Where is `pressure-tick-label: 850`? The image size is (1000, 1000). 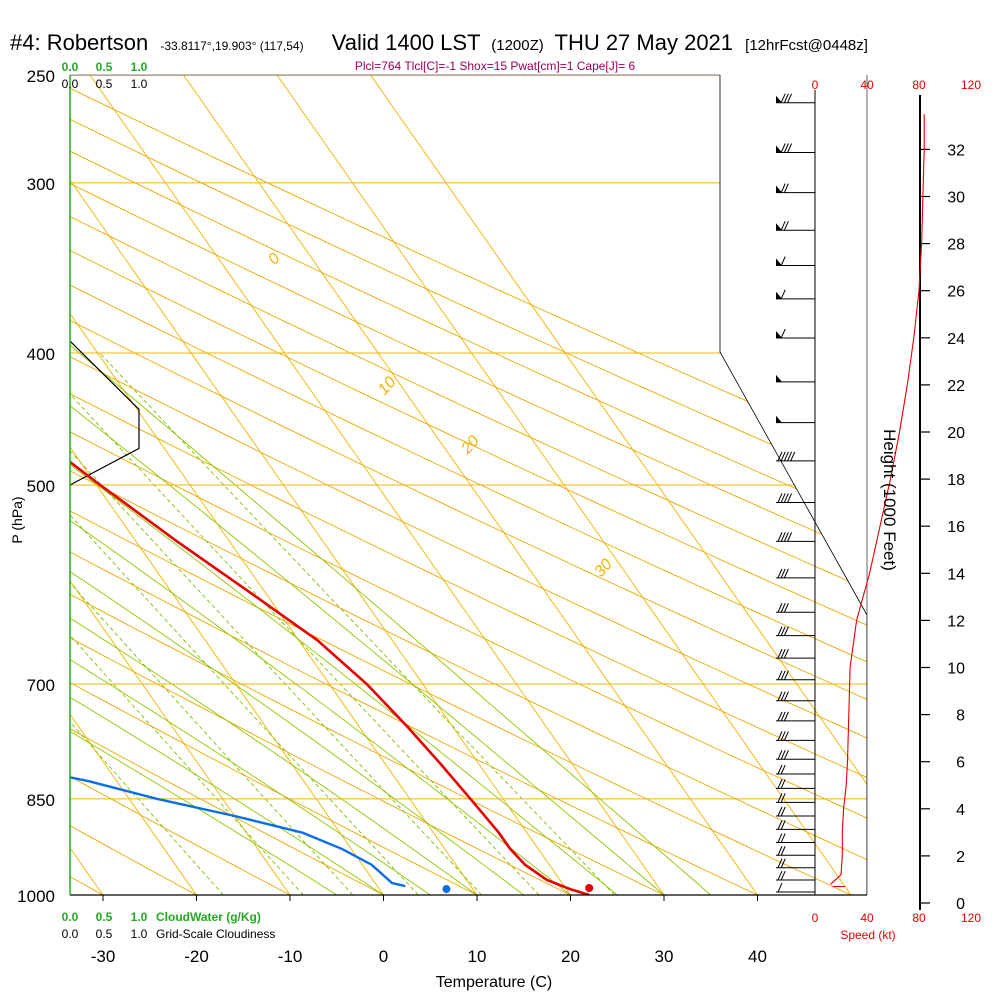
pressure-tick-label: 850 is located at coordinates (41, 800).